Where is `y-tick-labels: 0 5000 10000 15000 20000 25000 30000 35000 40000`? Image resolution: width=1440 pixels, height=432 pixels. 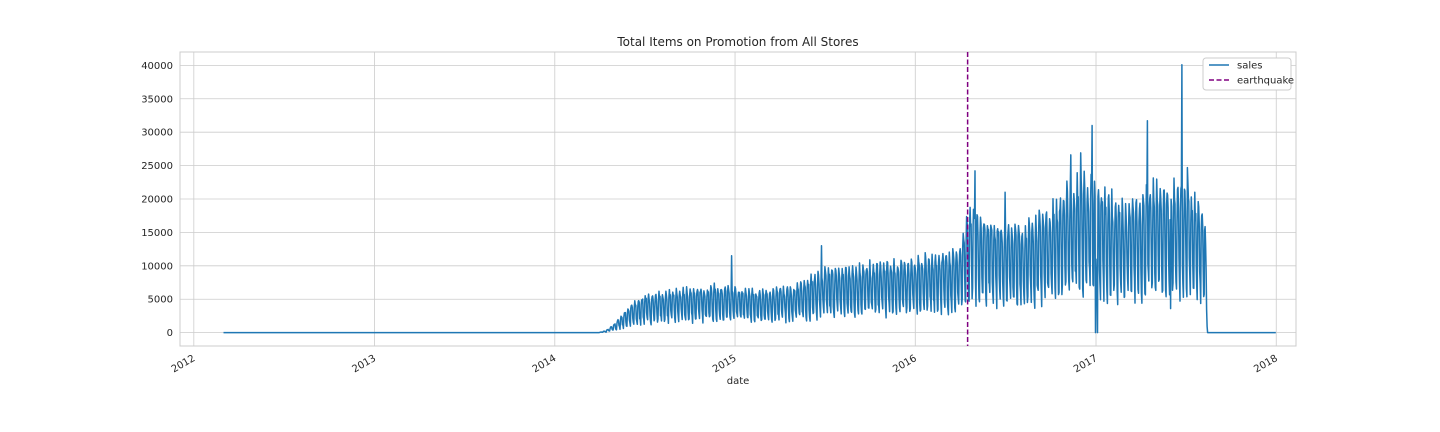
y-tick-labels: 0 5000 10000 15000 20000 25000 30000 35000 40000 is located at coordinates (157, 200).